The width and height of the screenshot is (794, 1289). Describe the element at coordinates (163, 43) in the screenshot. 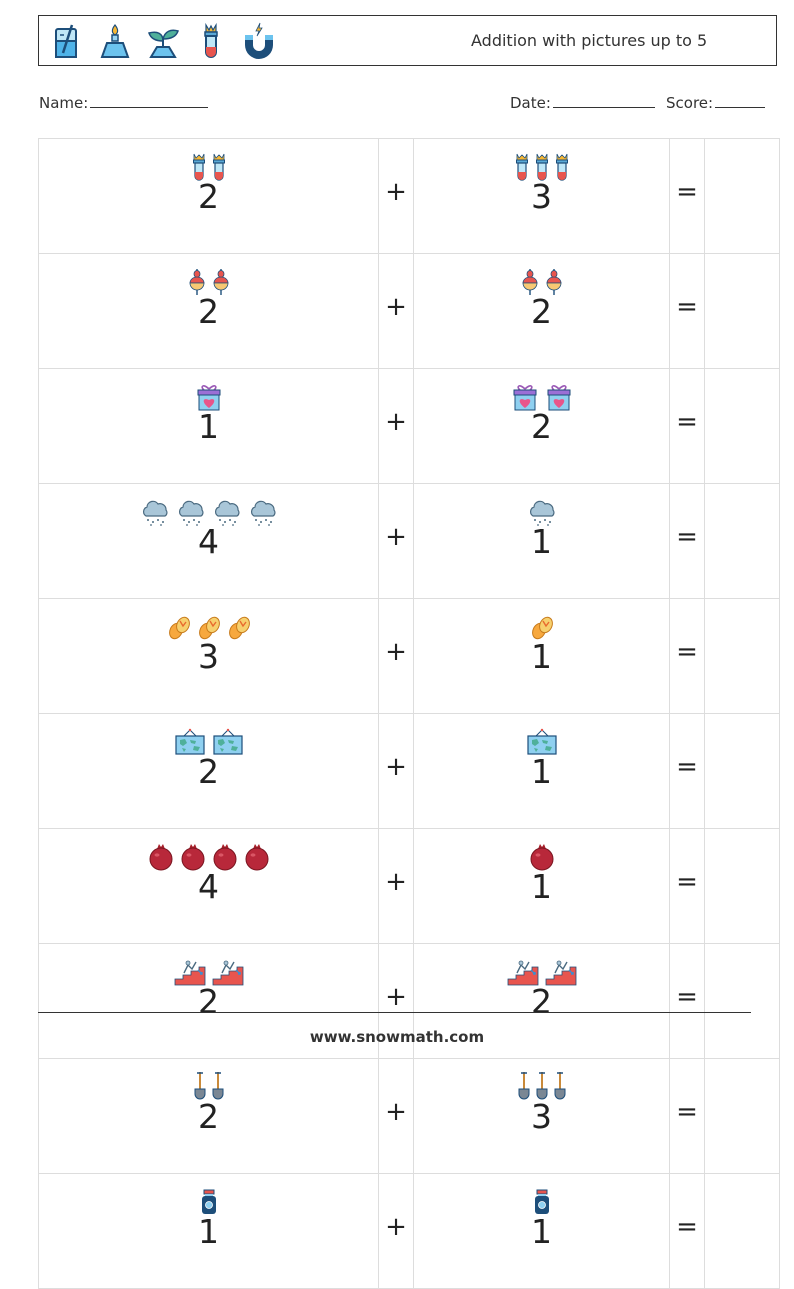

I see `sprout-flask-icon` at that location.